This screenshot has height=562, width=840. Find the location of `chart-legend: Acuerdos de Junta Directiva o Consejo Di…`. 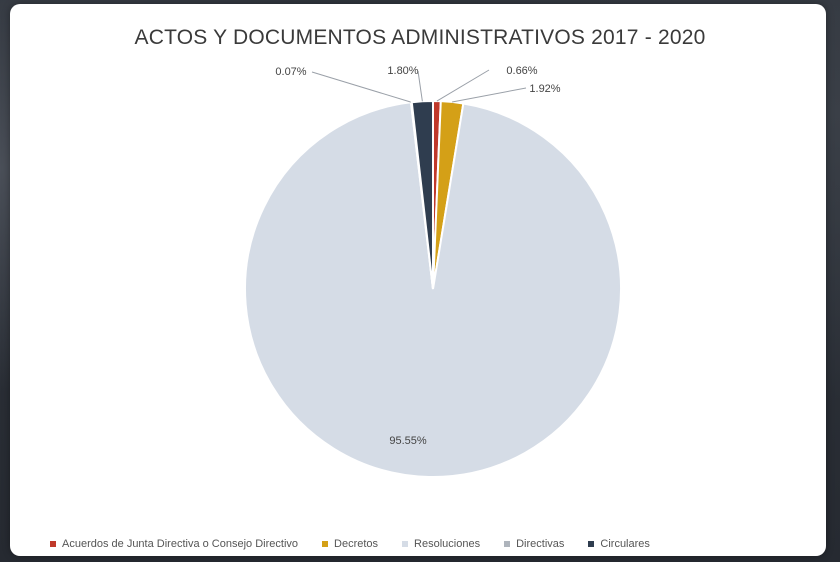

chart-legend: Acuerdos de Junta Directiva o Consejo Di… is located at coordinates (445, 544).